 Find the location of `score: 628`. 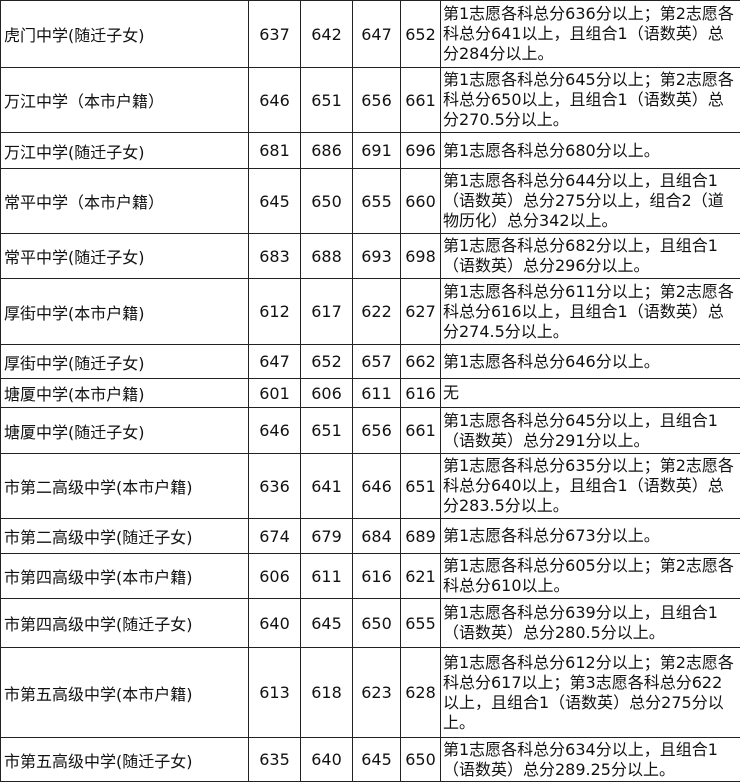

score: 628 is located at coordinates (421, 693).